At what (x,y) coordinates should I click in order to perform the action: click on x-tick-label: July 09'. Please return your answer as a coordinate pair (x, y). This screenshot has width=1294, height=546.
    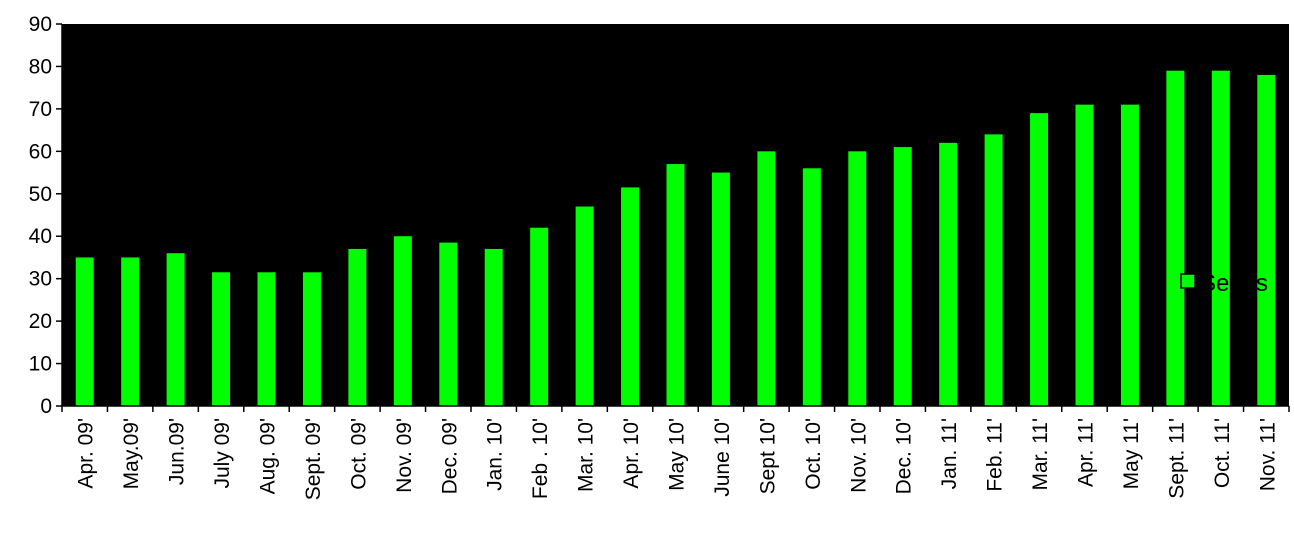
    Looking at the image, I should click on (222, 453).